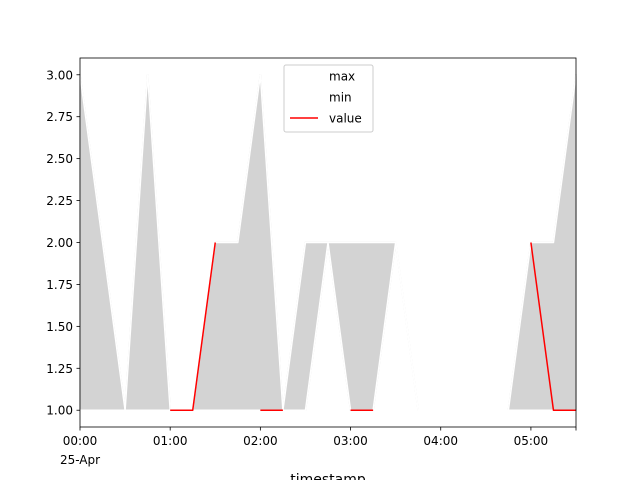  I want to click on x-tick-label: 00:00, so click(80, 441).